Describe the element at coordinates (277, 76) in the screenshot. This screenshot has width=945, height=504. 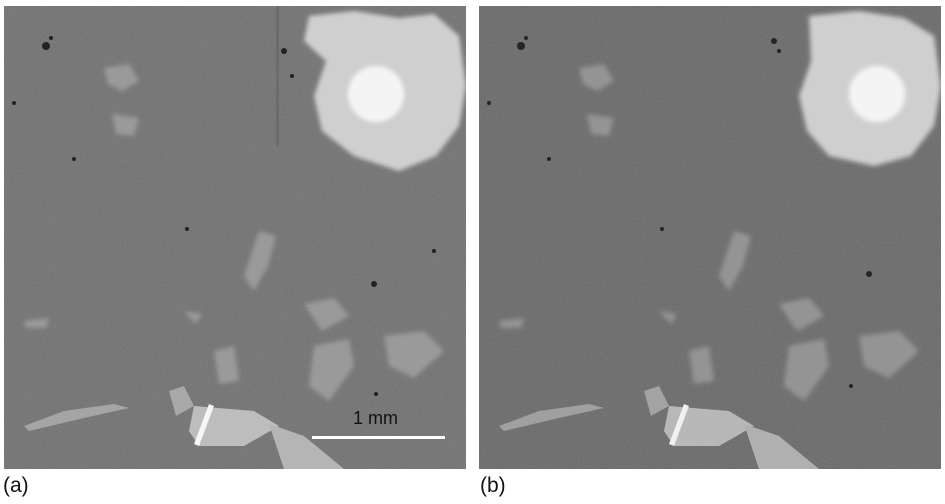
I see `seam-line` at that location.